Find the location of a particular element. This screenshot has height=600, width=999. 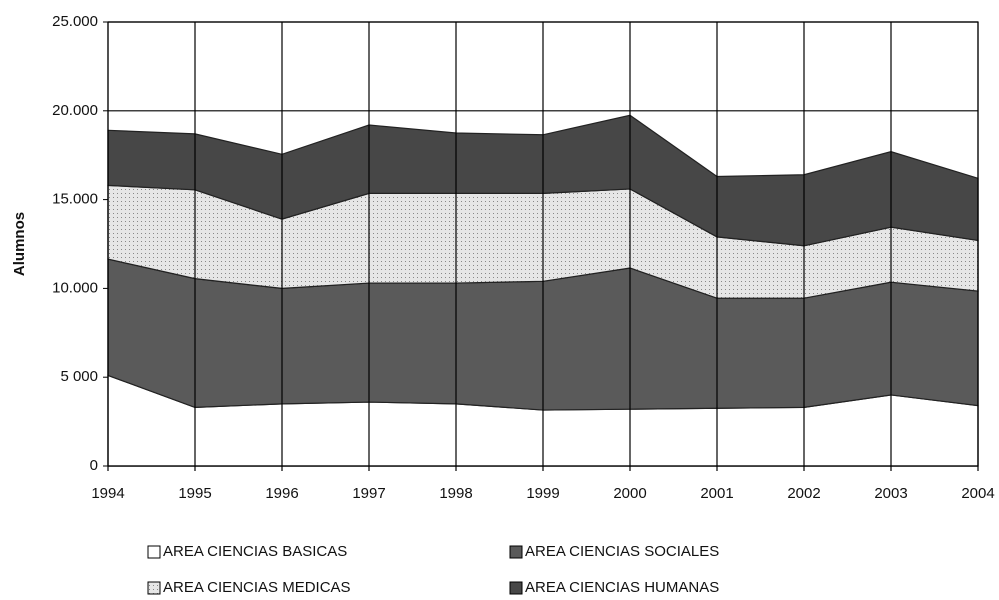

x-tick-label: 2002 is located at coordinates (803, 493).